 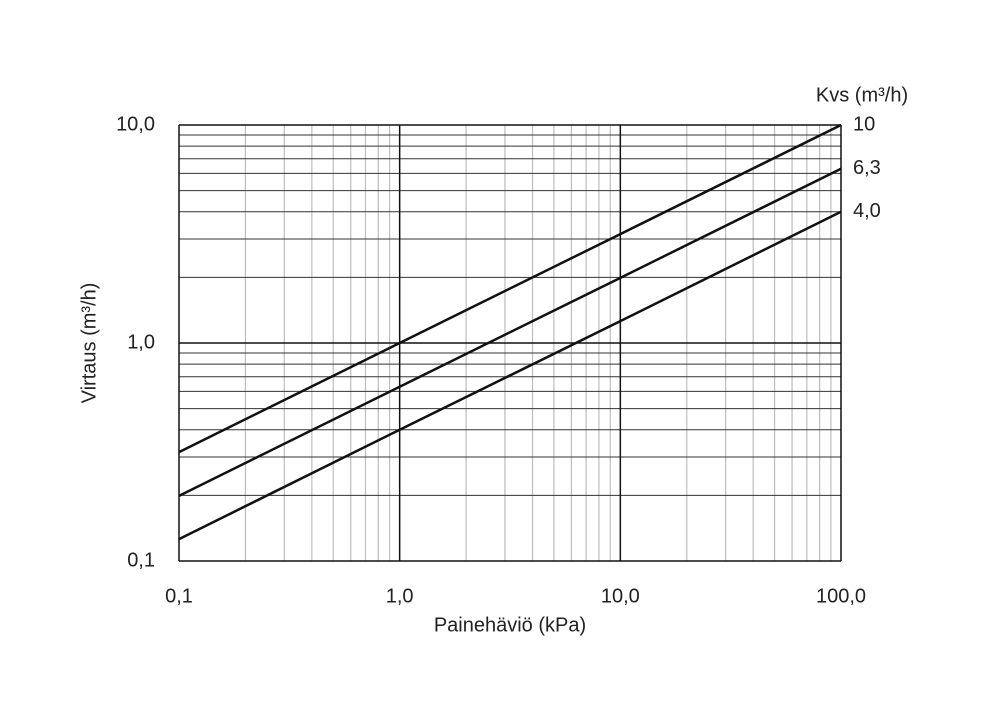 I want to click on series-label: 10, so click(x=864, y=124).